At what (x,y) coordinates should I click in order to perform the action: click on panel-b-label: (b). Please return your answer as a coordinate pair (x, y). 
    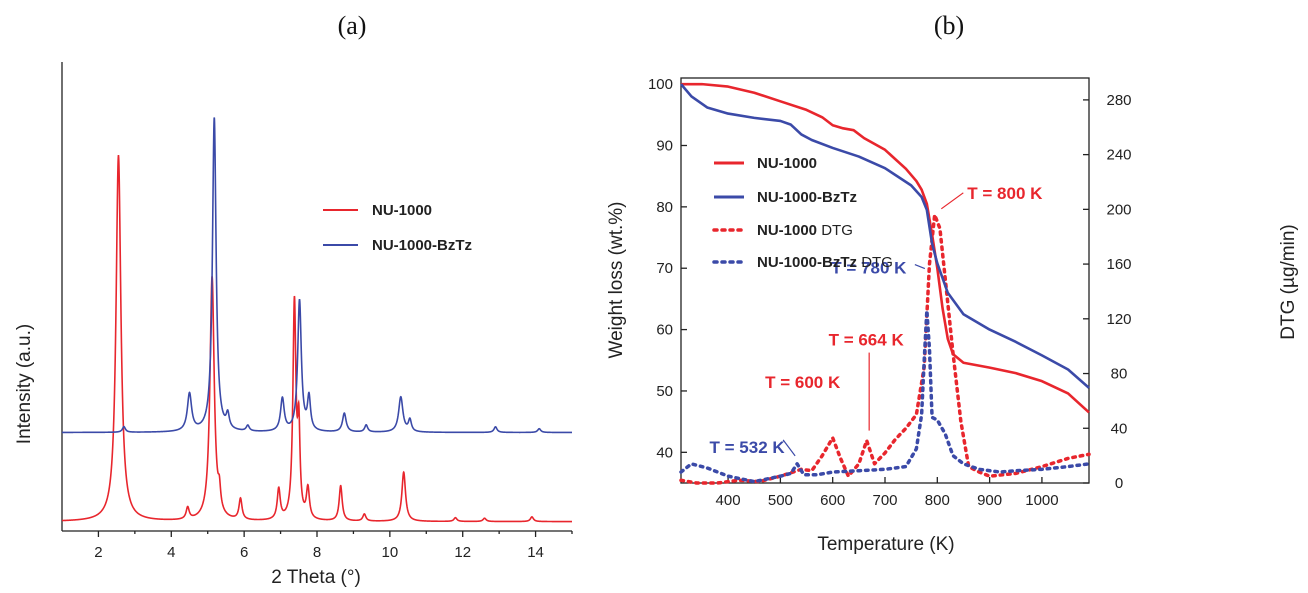
    Looking at the image, I should click on (949, 25).